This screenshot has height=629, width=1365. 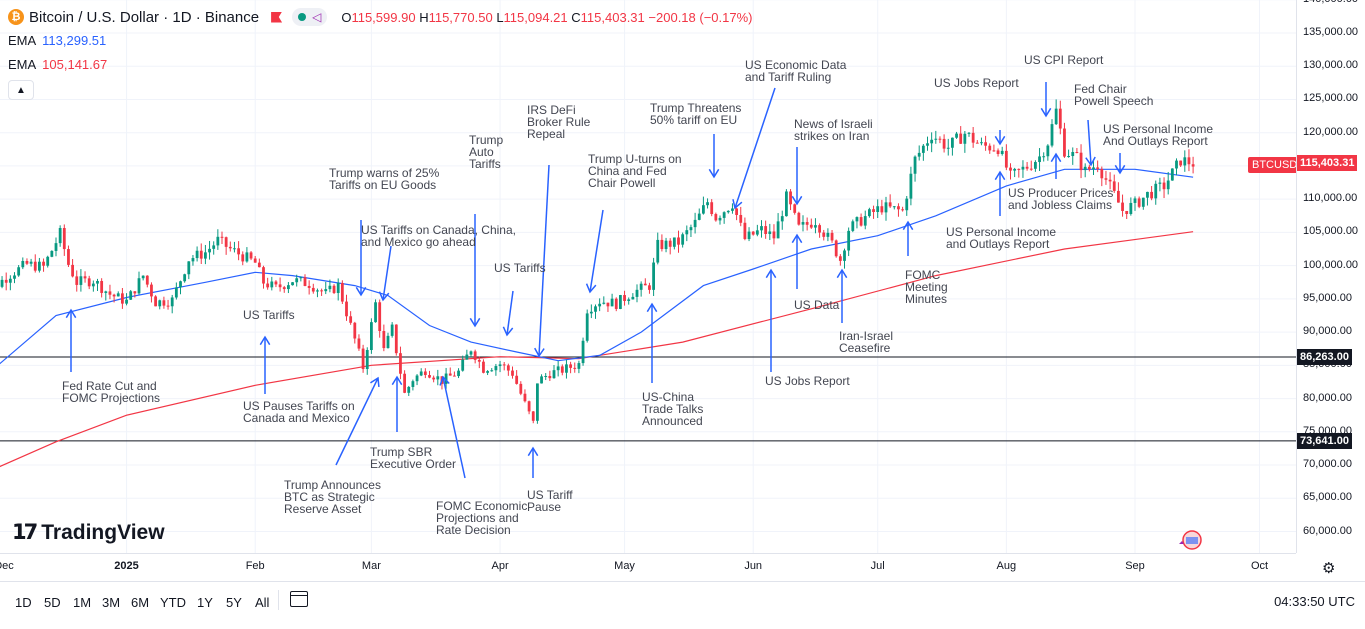 I want to click on price-tick: 95,000.00, so click(x=1327, y=297).